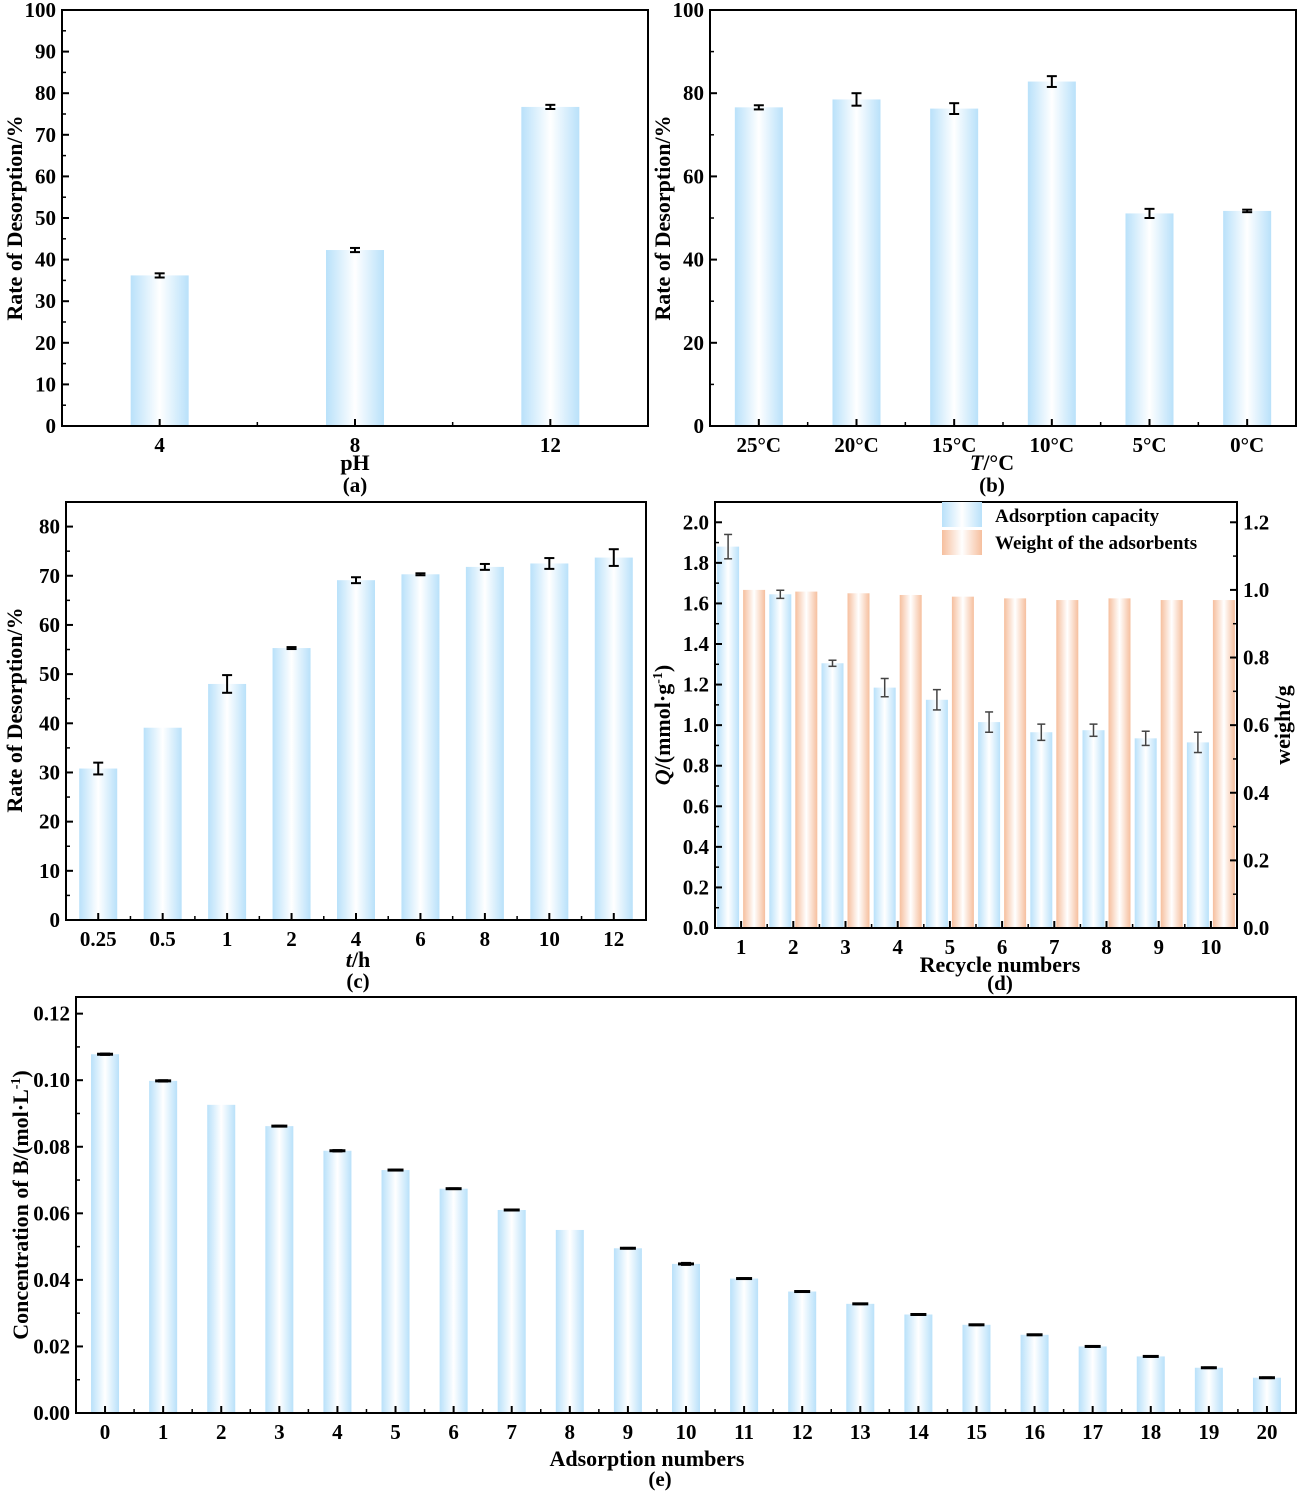  What do you see at coordinates (1266, 1432) in the screenshot?
I see `x-tick-label: 20` at bounding box center [1266, 1432].